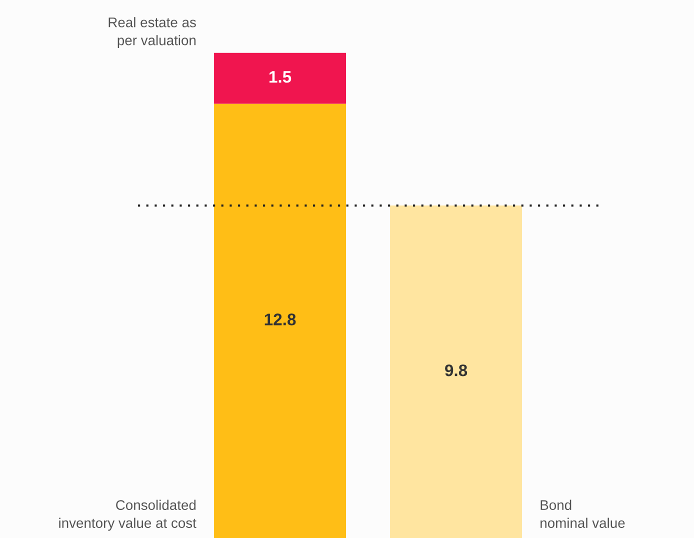  Describe the element at coordinates (281, 77) in the screenshot. I see `data-label: 1.5` at that location.